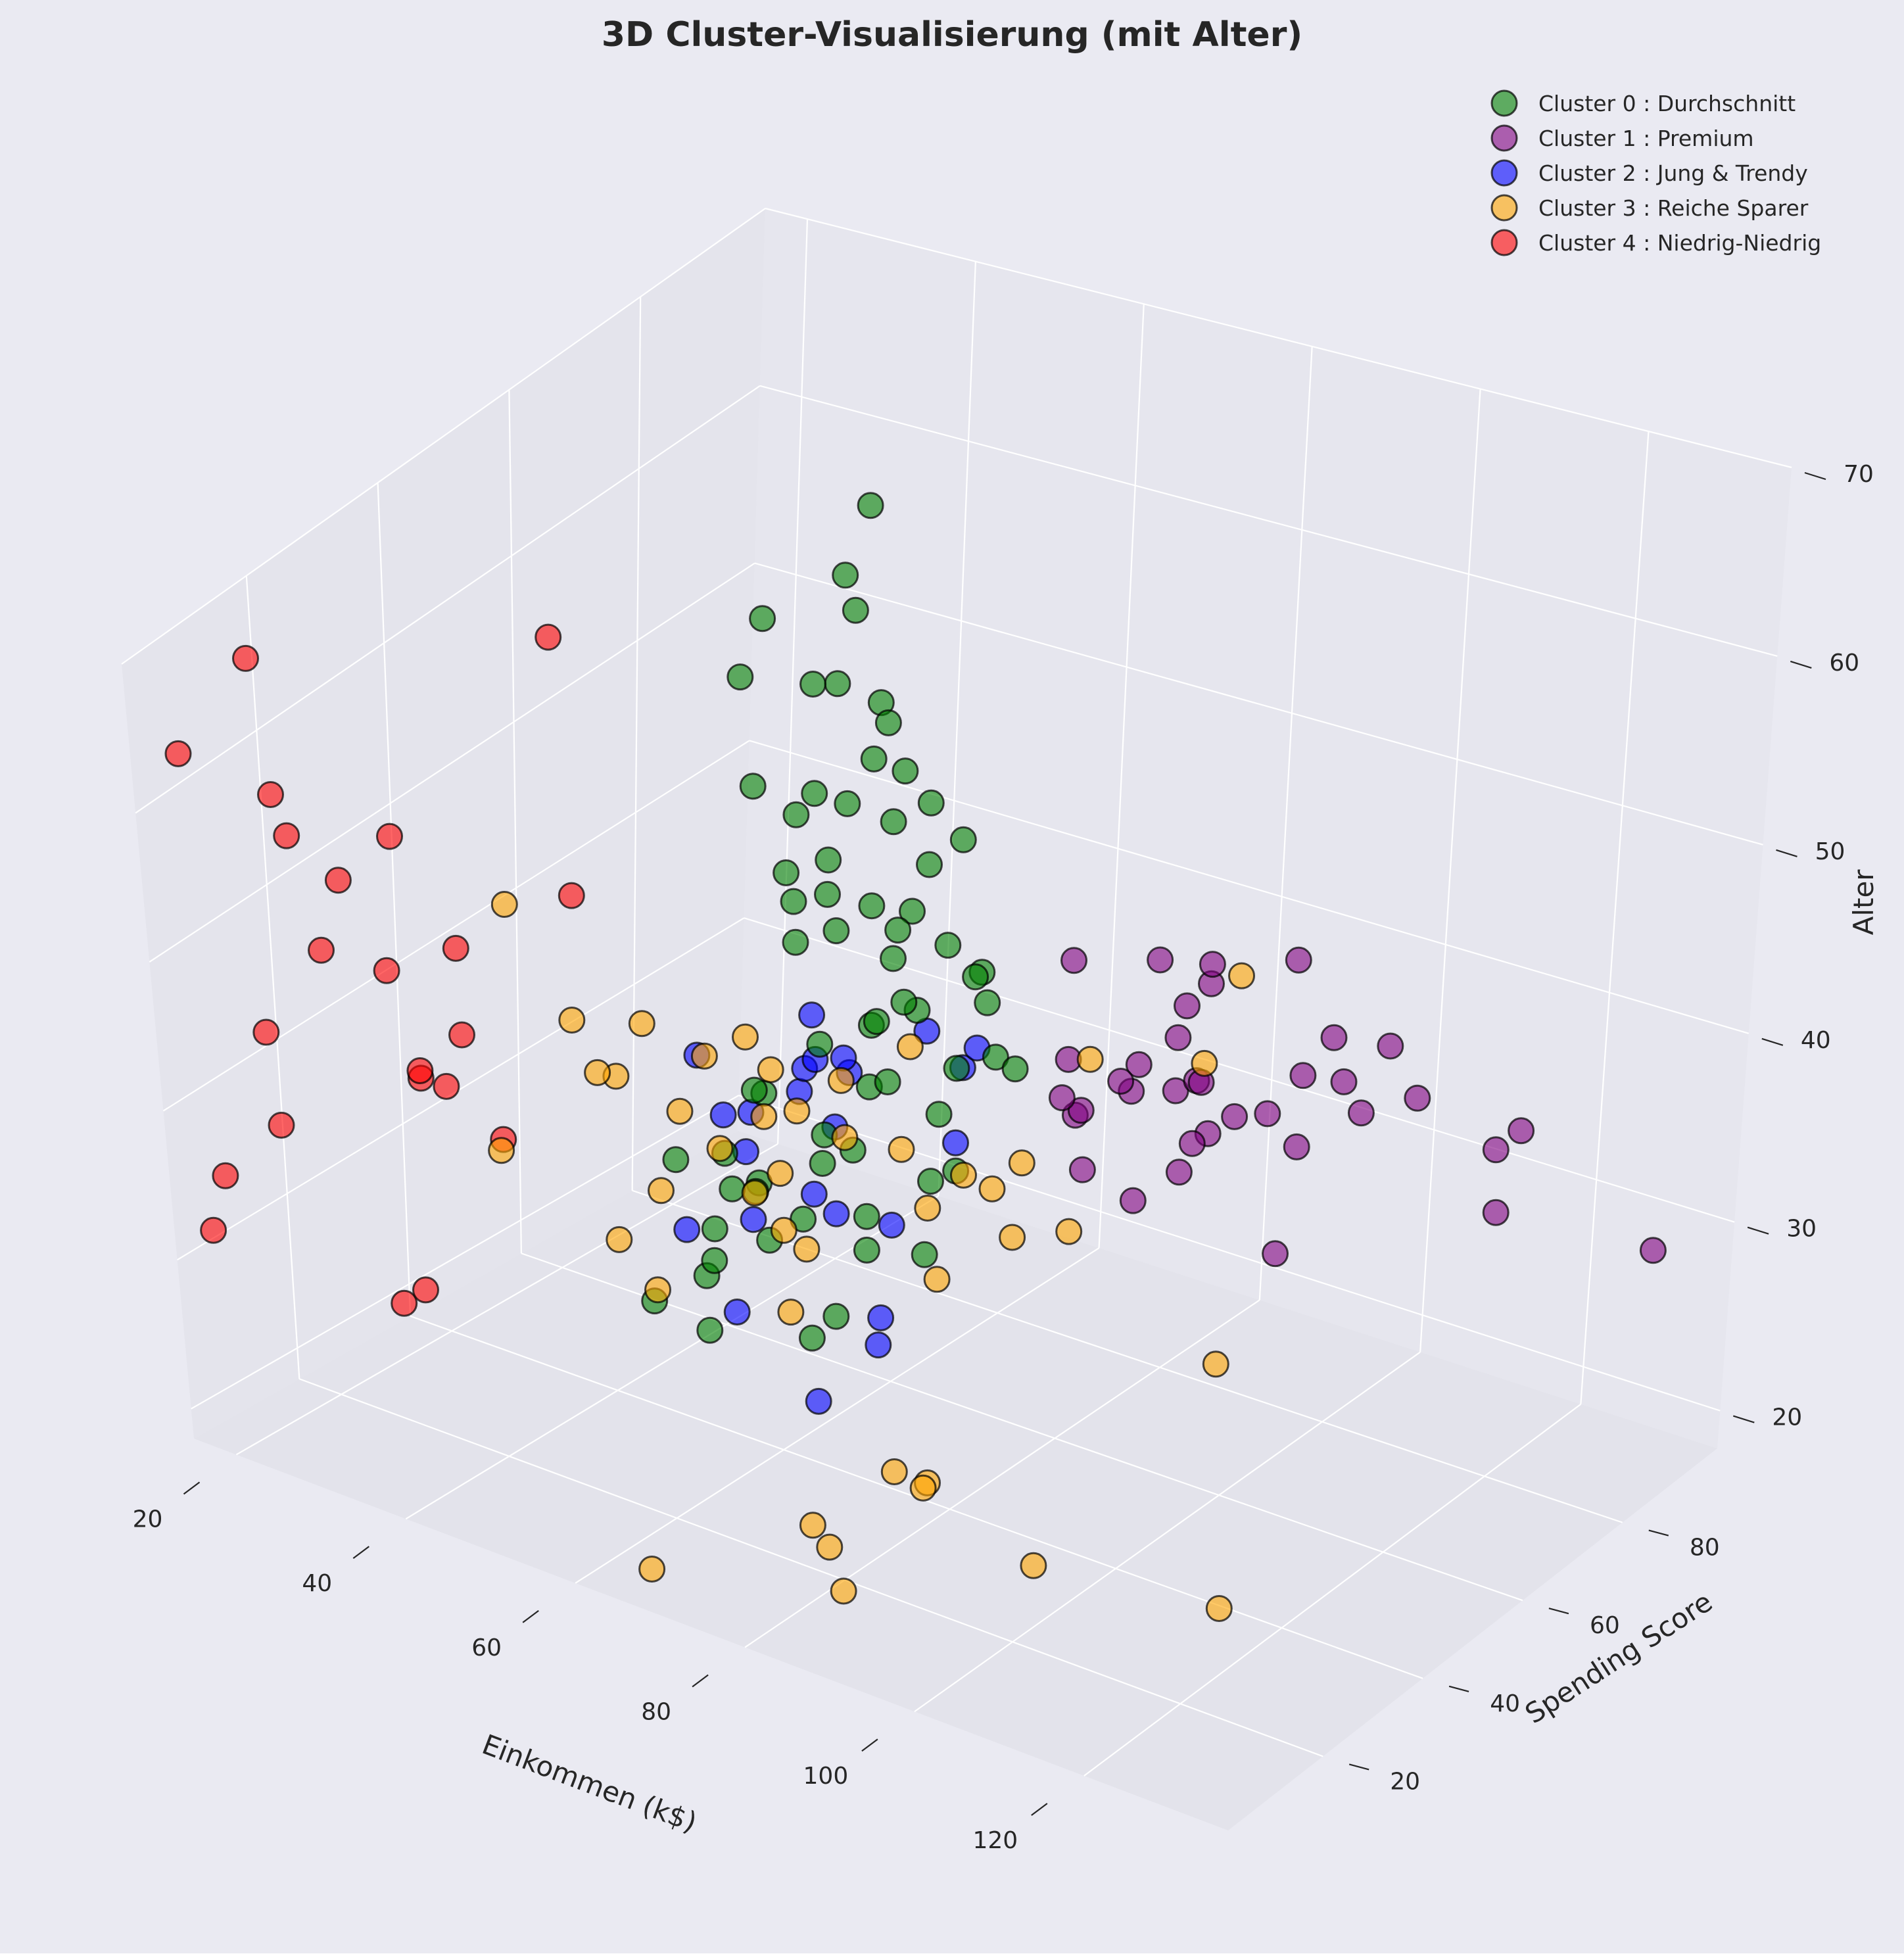 The width and height of the screenshot is (1904, 1956). What do you see at coordinates (1859, 474) in the screenshot?
I see `z-tick-label: 70` at bounding box center [1859, 474].